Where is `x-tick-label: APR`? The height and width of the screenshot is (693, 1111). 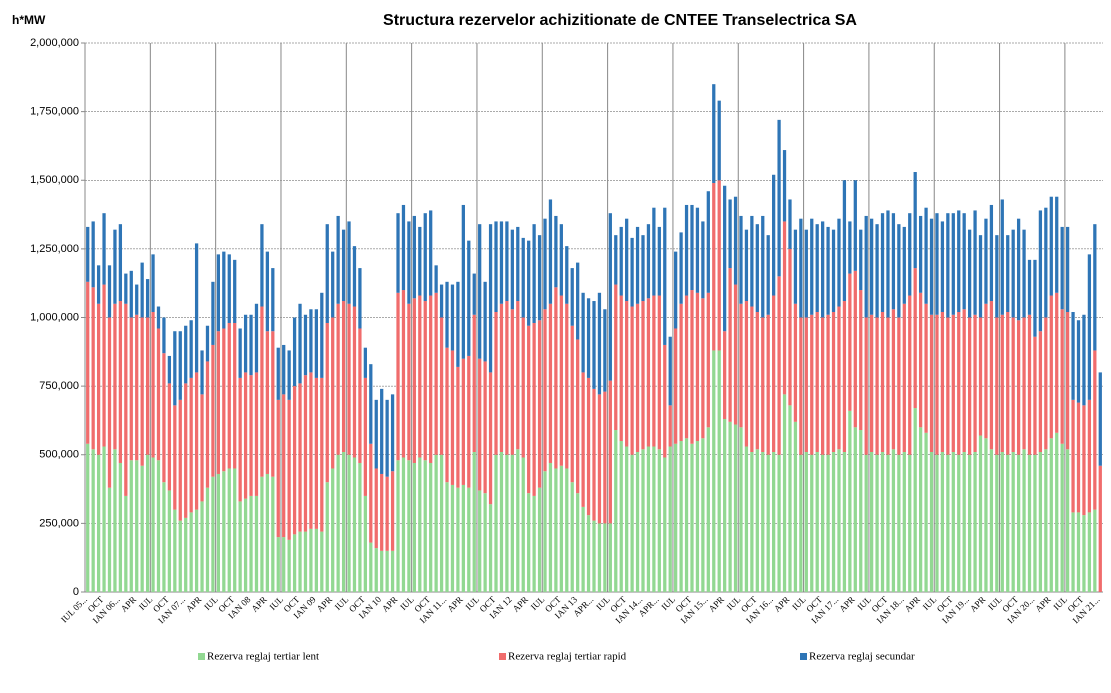
x-tick-label: APR is located at coordinates (389, 603).